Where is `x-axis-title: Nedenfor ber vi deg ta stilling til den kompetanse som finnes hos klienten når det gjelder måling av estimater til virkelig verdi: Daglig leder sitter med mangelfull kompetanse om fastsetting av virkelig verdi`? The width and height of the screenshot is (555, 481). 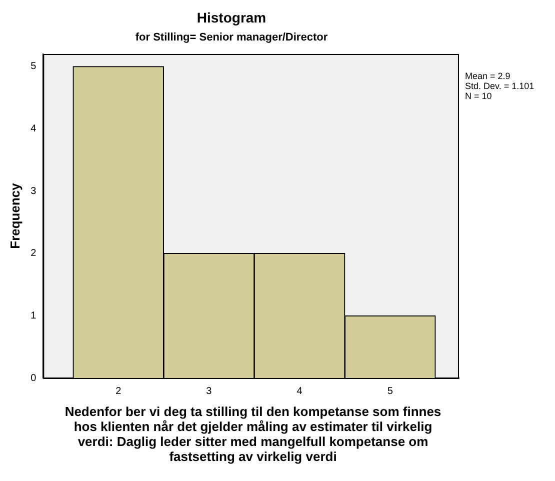 x-axis-title: Nedenfor ber vi deg ta stilling til den kompetanse som finnes hos klienten når det gjelder måling av estimater til virkelig verdi: Daglig leder sitter med mangelfull kompetanse om fastsetting av virkelig verdi is located at coordinates (253, 434).